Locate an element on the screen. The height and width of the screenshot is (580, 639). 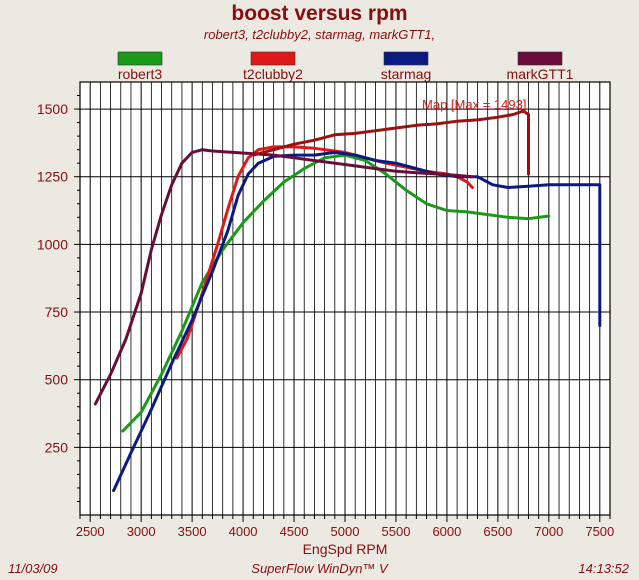
footer-software: SuperFlow WinDyn™ V is located at coordinates (319, 568).